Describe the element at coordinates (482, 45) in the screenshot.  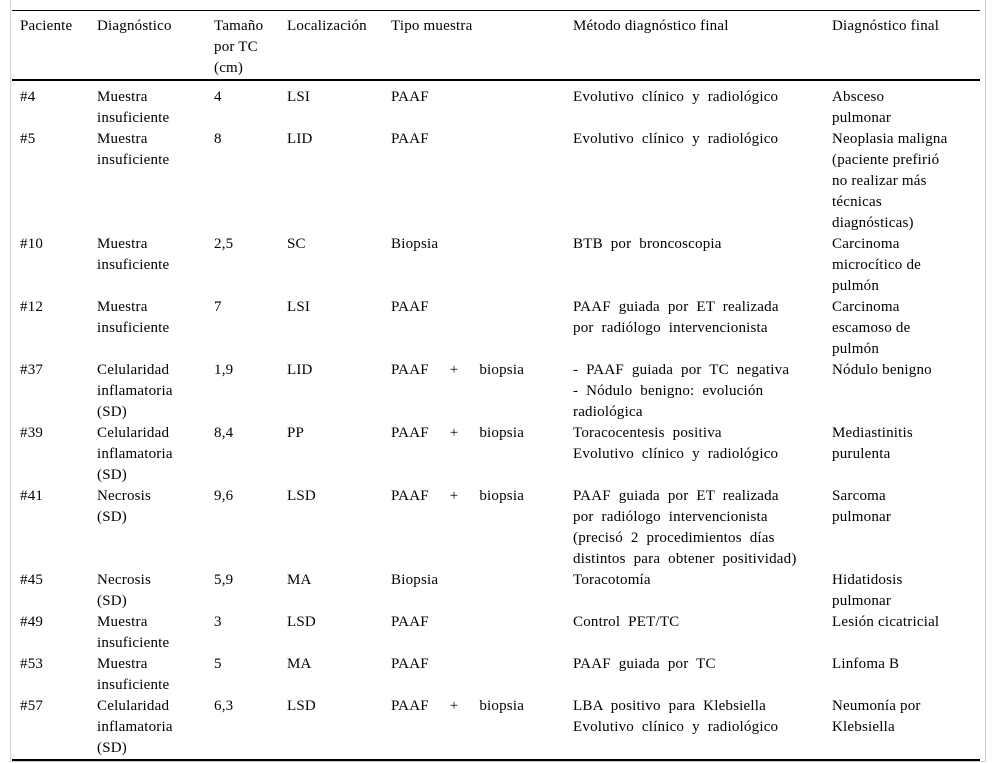
I see `col-header-tipo-muestra: Tipo muestra` at that location.